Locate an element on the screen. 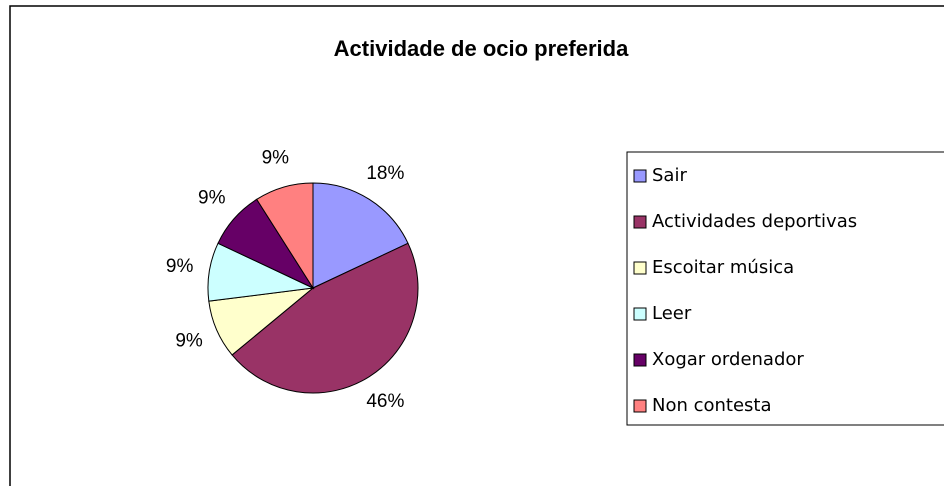 This screenshot has height=486, width=944. chart-title: Actividade de ocio preferida is located at coordinates (481, 48).